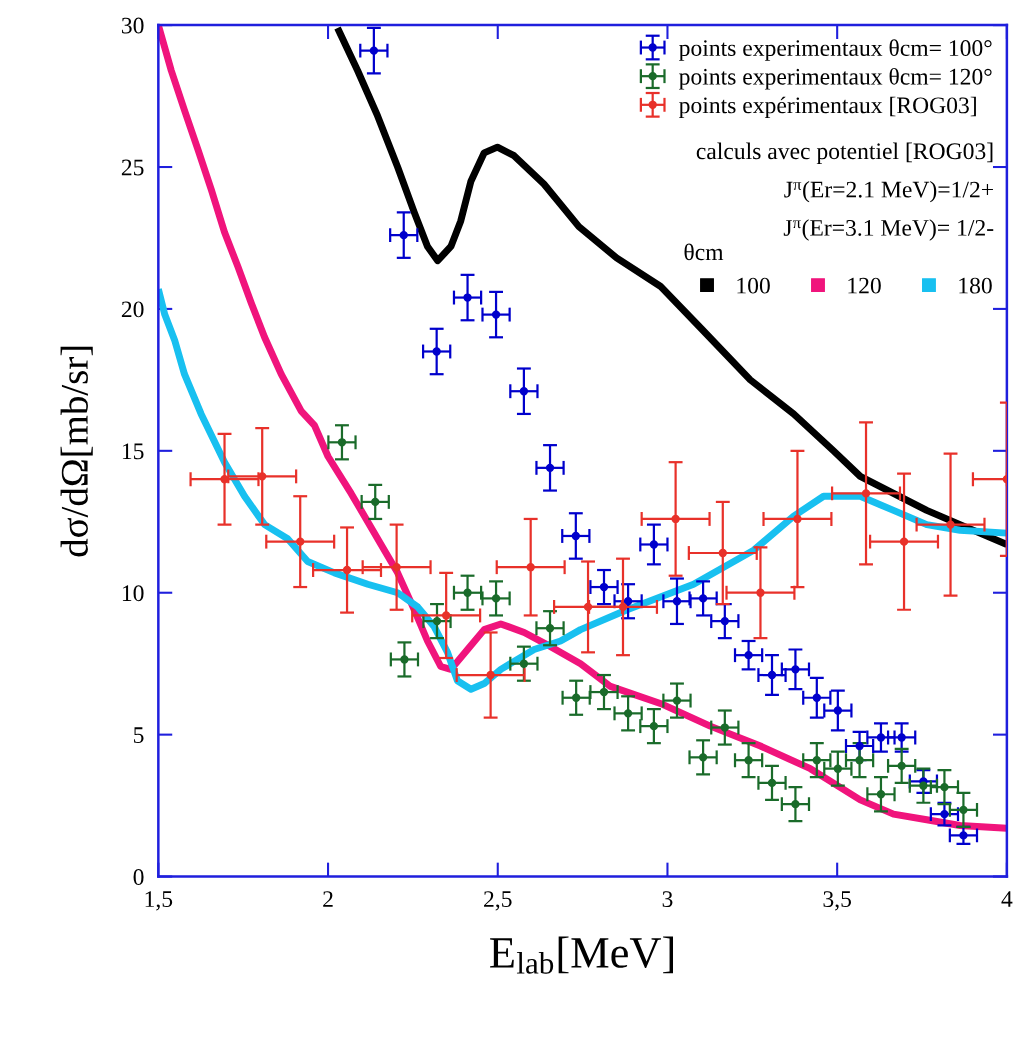  What do you see at coordinates (888, 230) in the screenshot?
I see `annotation: J$^{π}$(Er=3.1 MeV)= 1/2-` at bounding box center [888, 230].